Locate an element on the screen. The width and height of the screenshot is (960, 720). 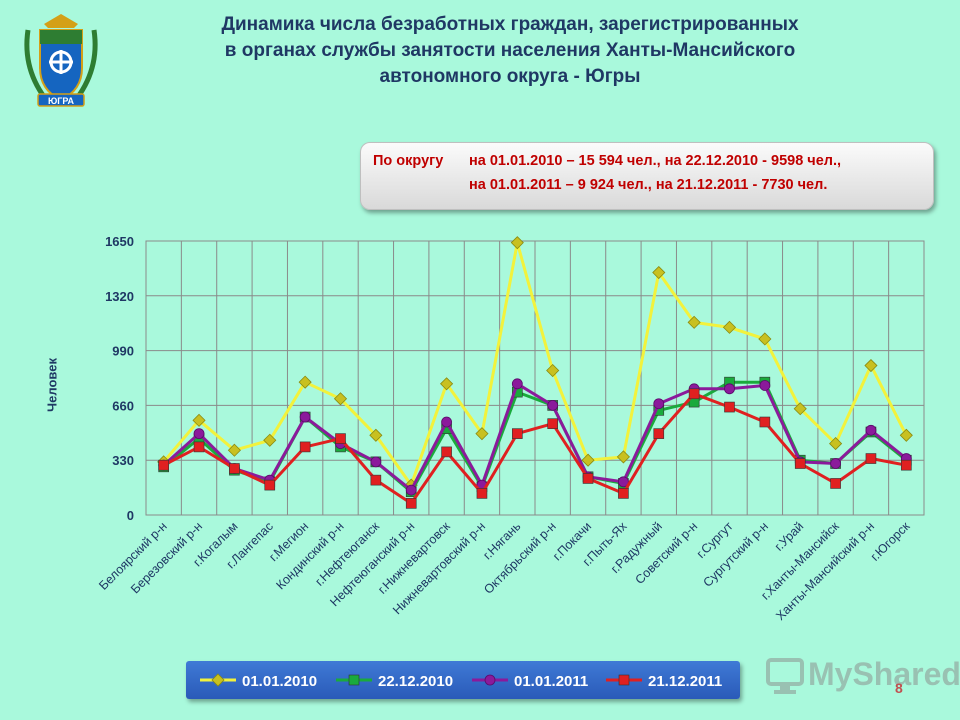
legend-items: 01.01.2010 22.12.2010 01.01.2011 21.12.2011 is located at coordinates (461, 681).